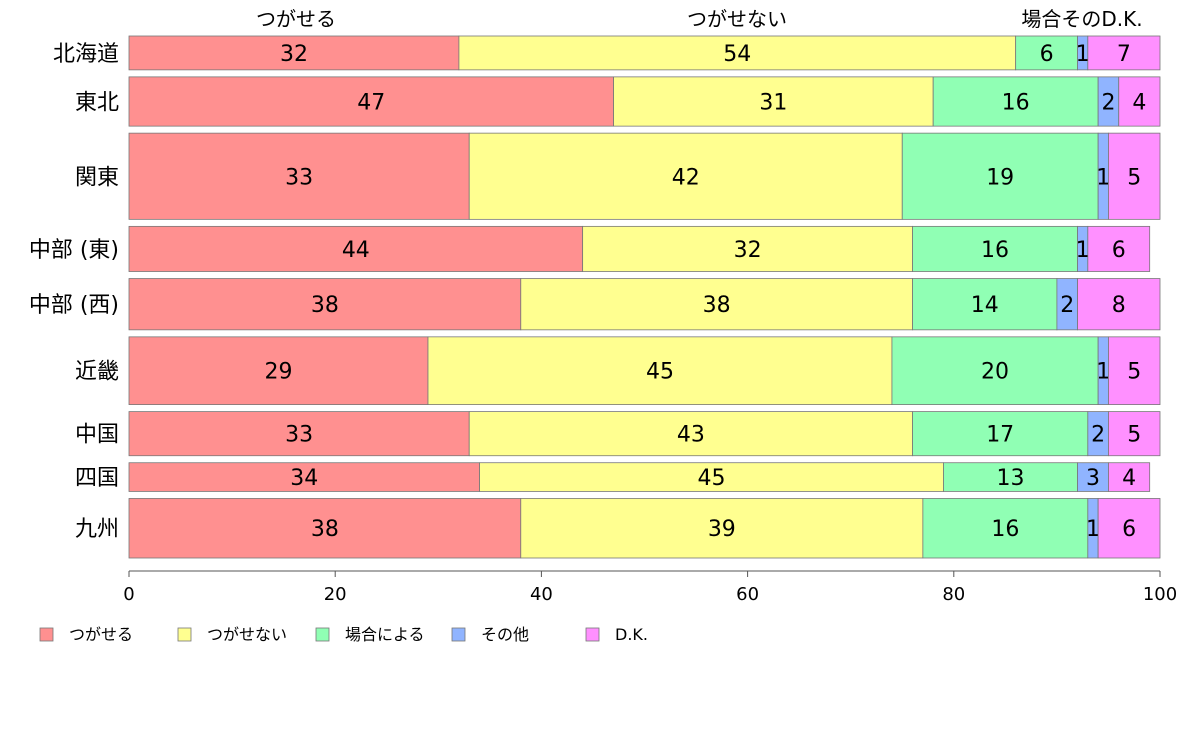 The width and height of the screenshot is (1188, 736). Describe the element at coordinates (1124, 54) in the screenshot. I see `data-label: 7` at that location.